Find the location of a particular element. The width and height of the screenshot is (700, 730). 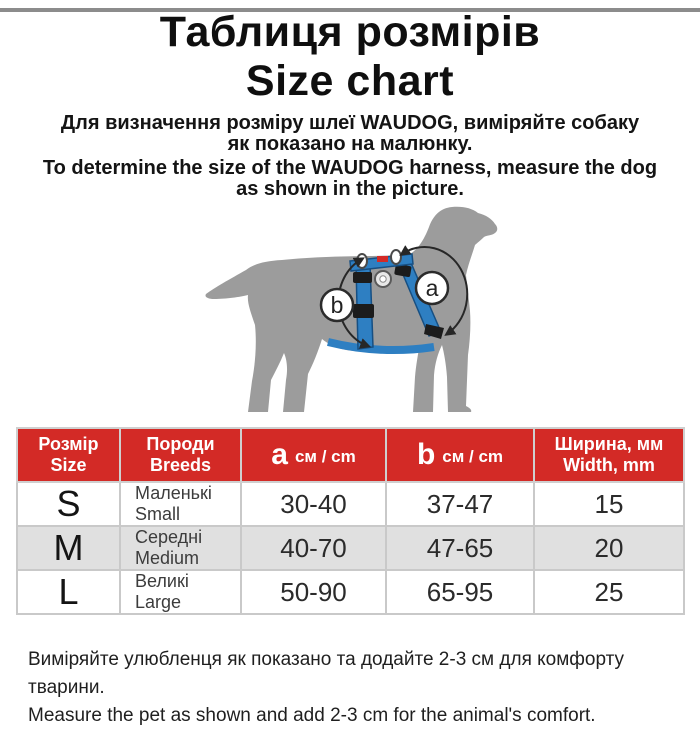

col-header-a: a см / cm is located at coordinates (313, 455).